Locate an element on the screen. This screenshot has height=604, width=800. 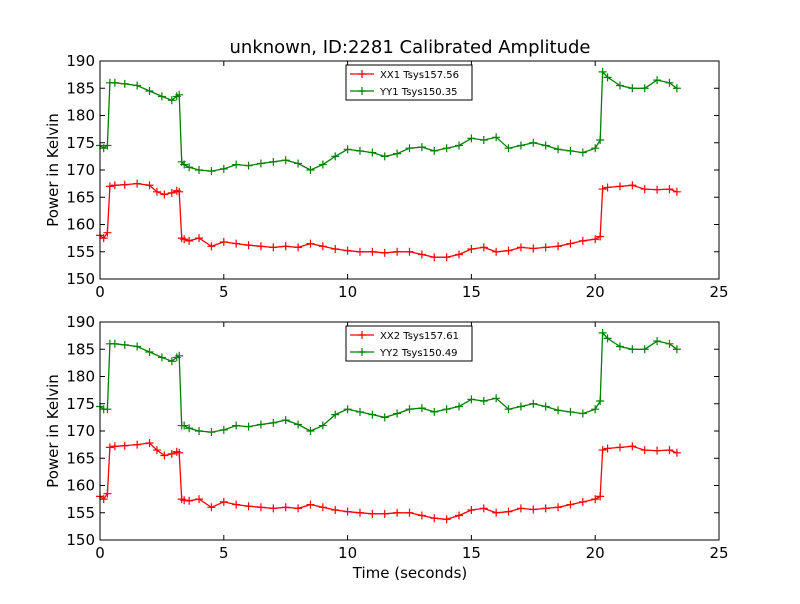
legend-label: YY2 Tsys150.49 is located at coordinates (418, 353).